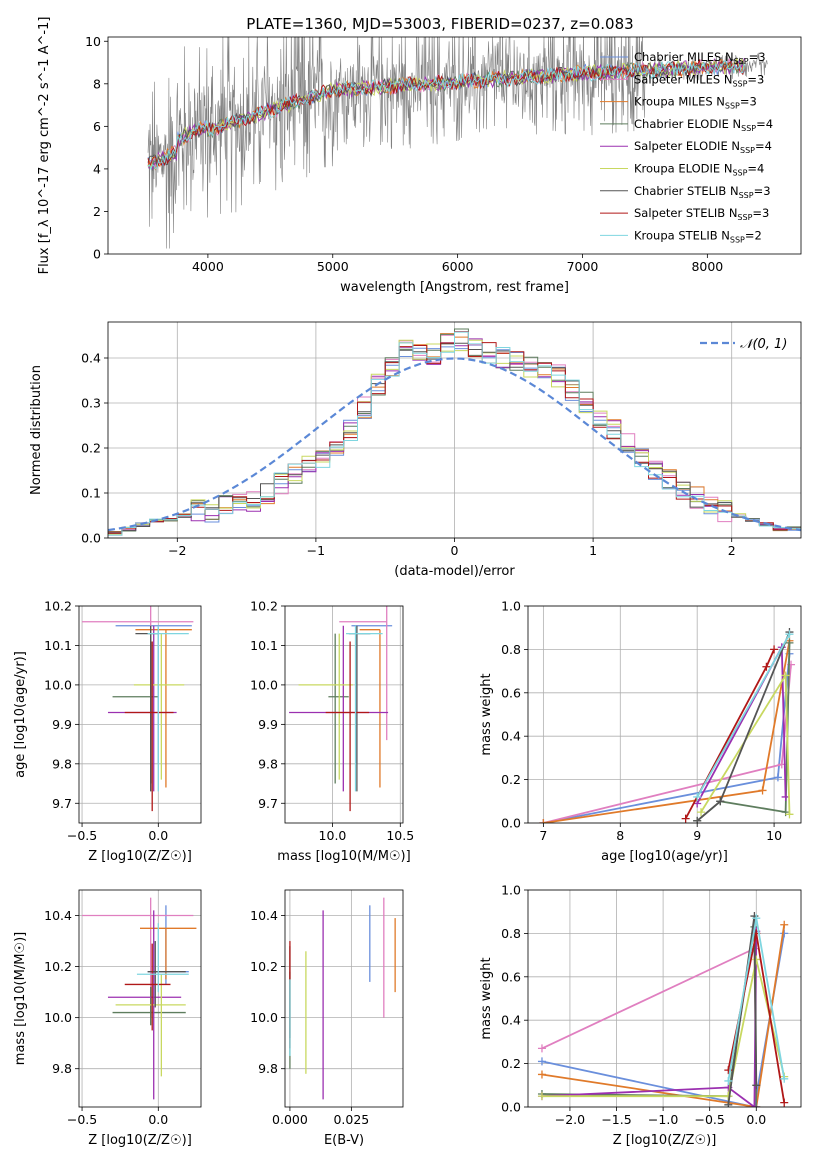  What do you see at coordinates (701, 214) in the screenshot?
I see `legend-label: Salpeter STELIB NSSP=3` at bounding box center [701, 214].